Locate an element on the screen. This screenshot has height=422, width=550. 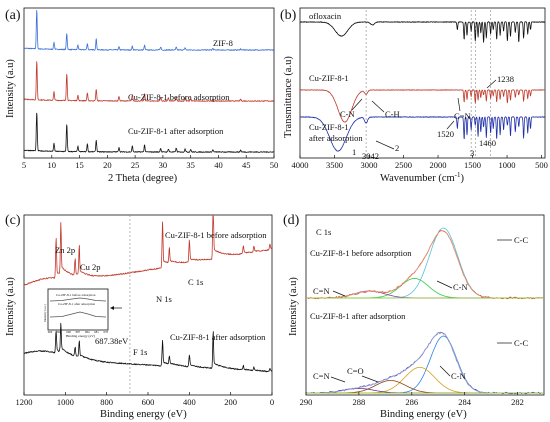
panel-c-label-before: Cu-ZIF-8-1 before adsorption is located at coordinates (216, 235).